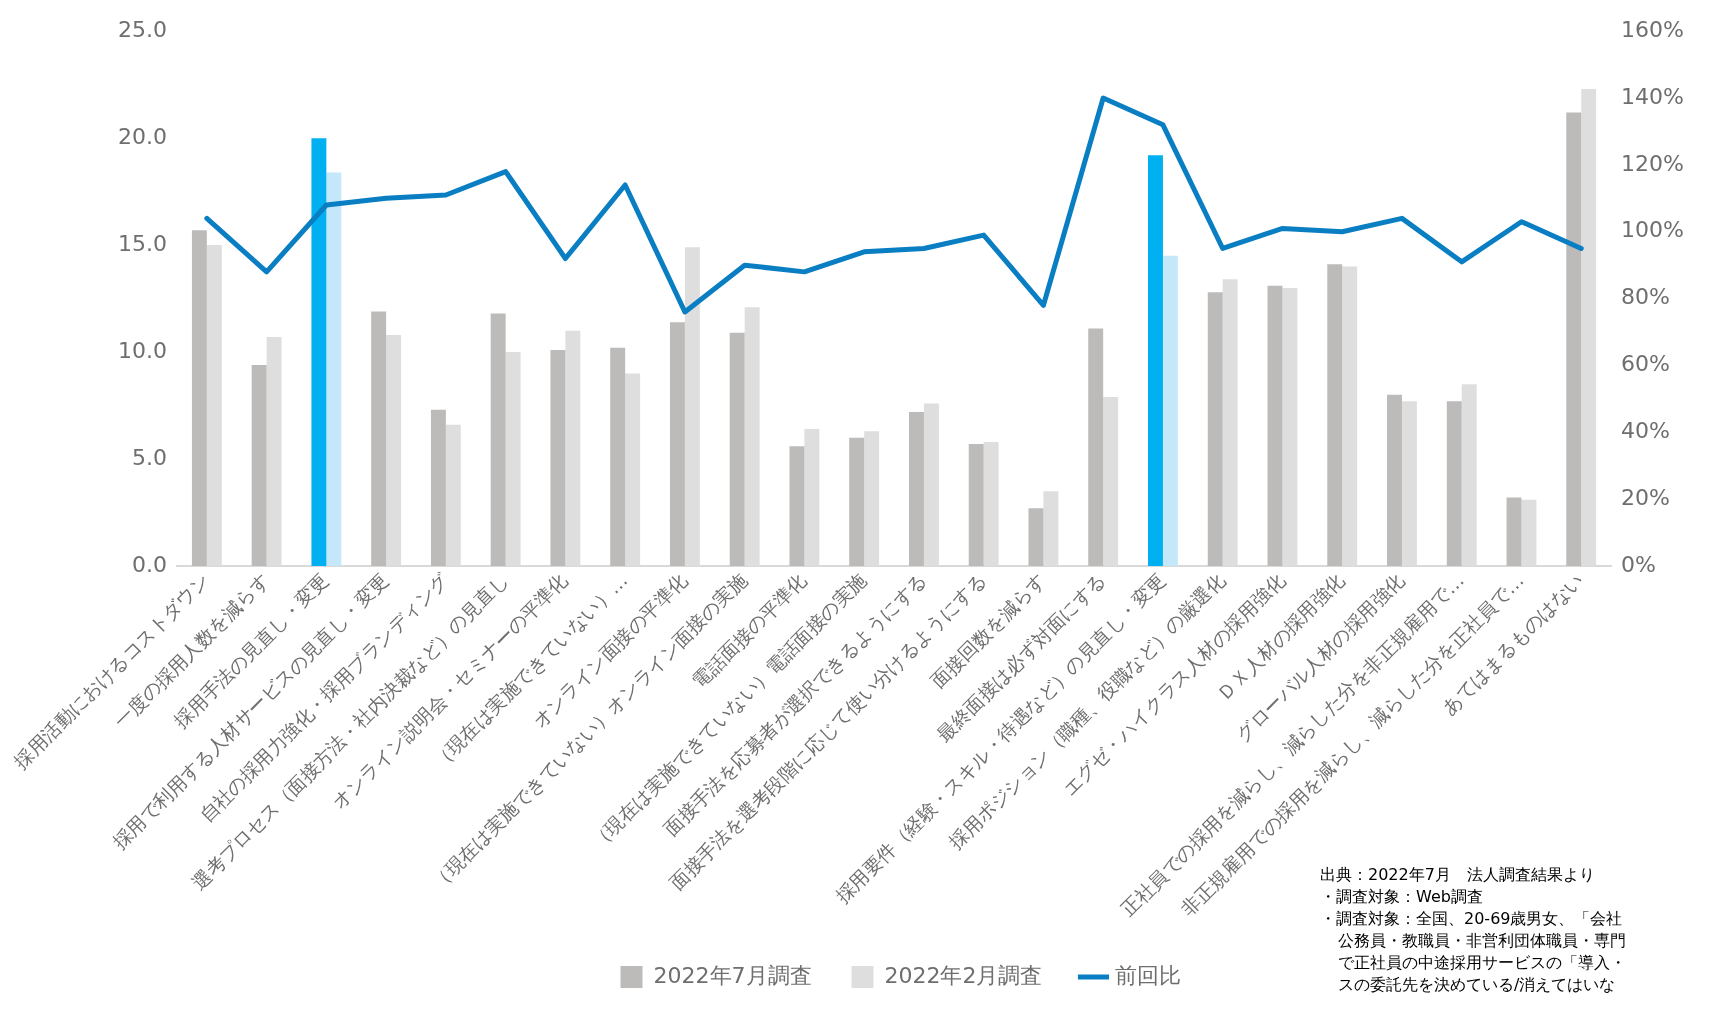  I want to click on y2-tick-label: 160%, so click(1653, 29).